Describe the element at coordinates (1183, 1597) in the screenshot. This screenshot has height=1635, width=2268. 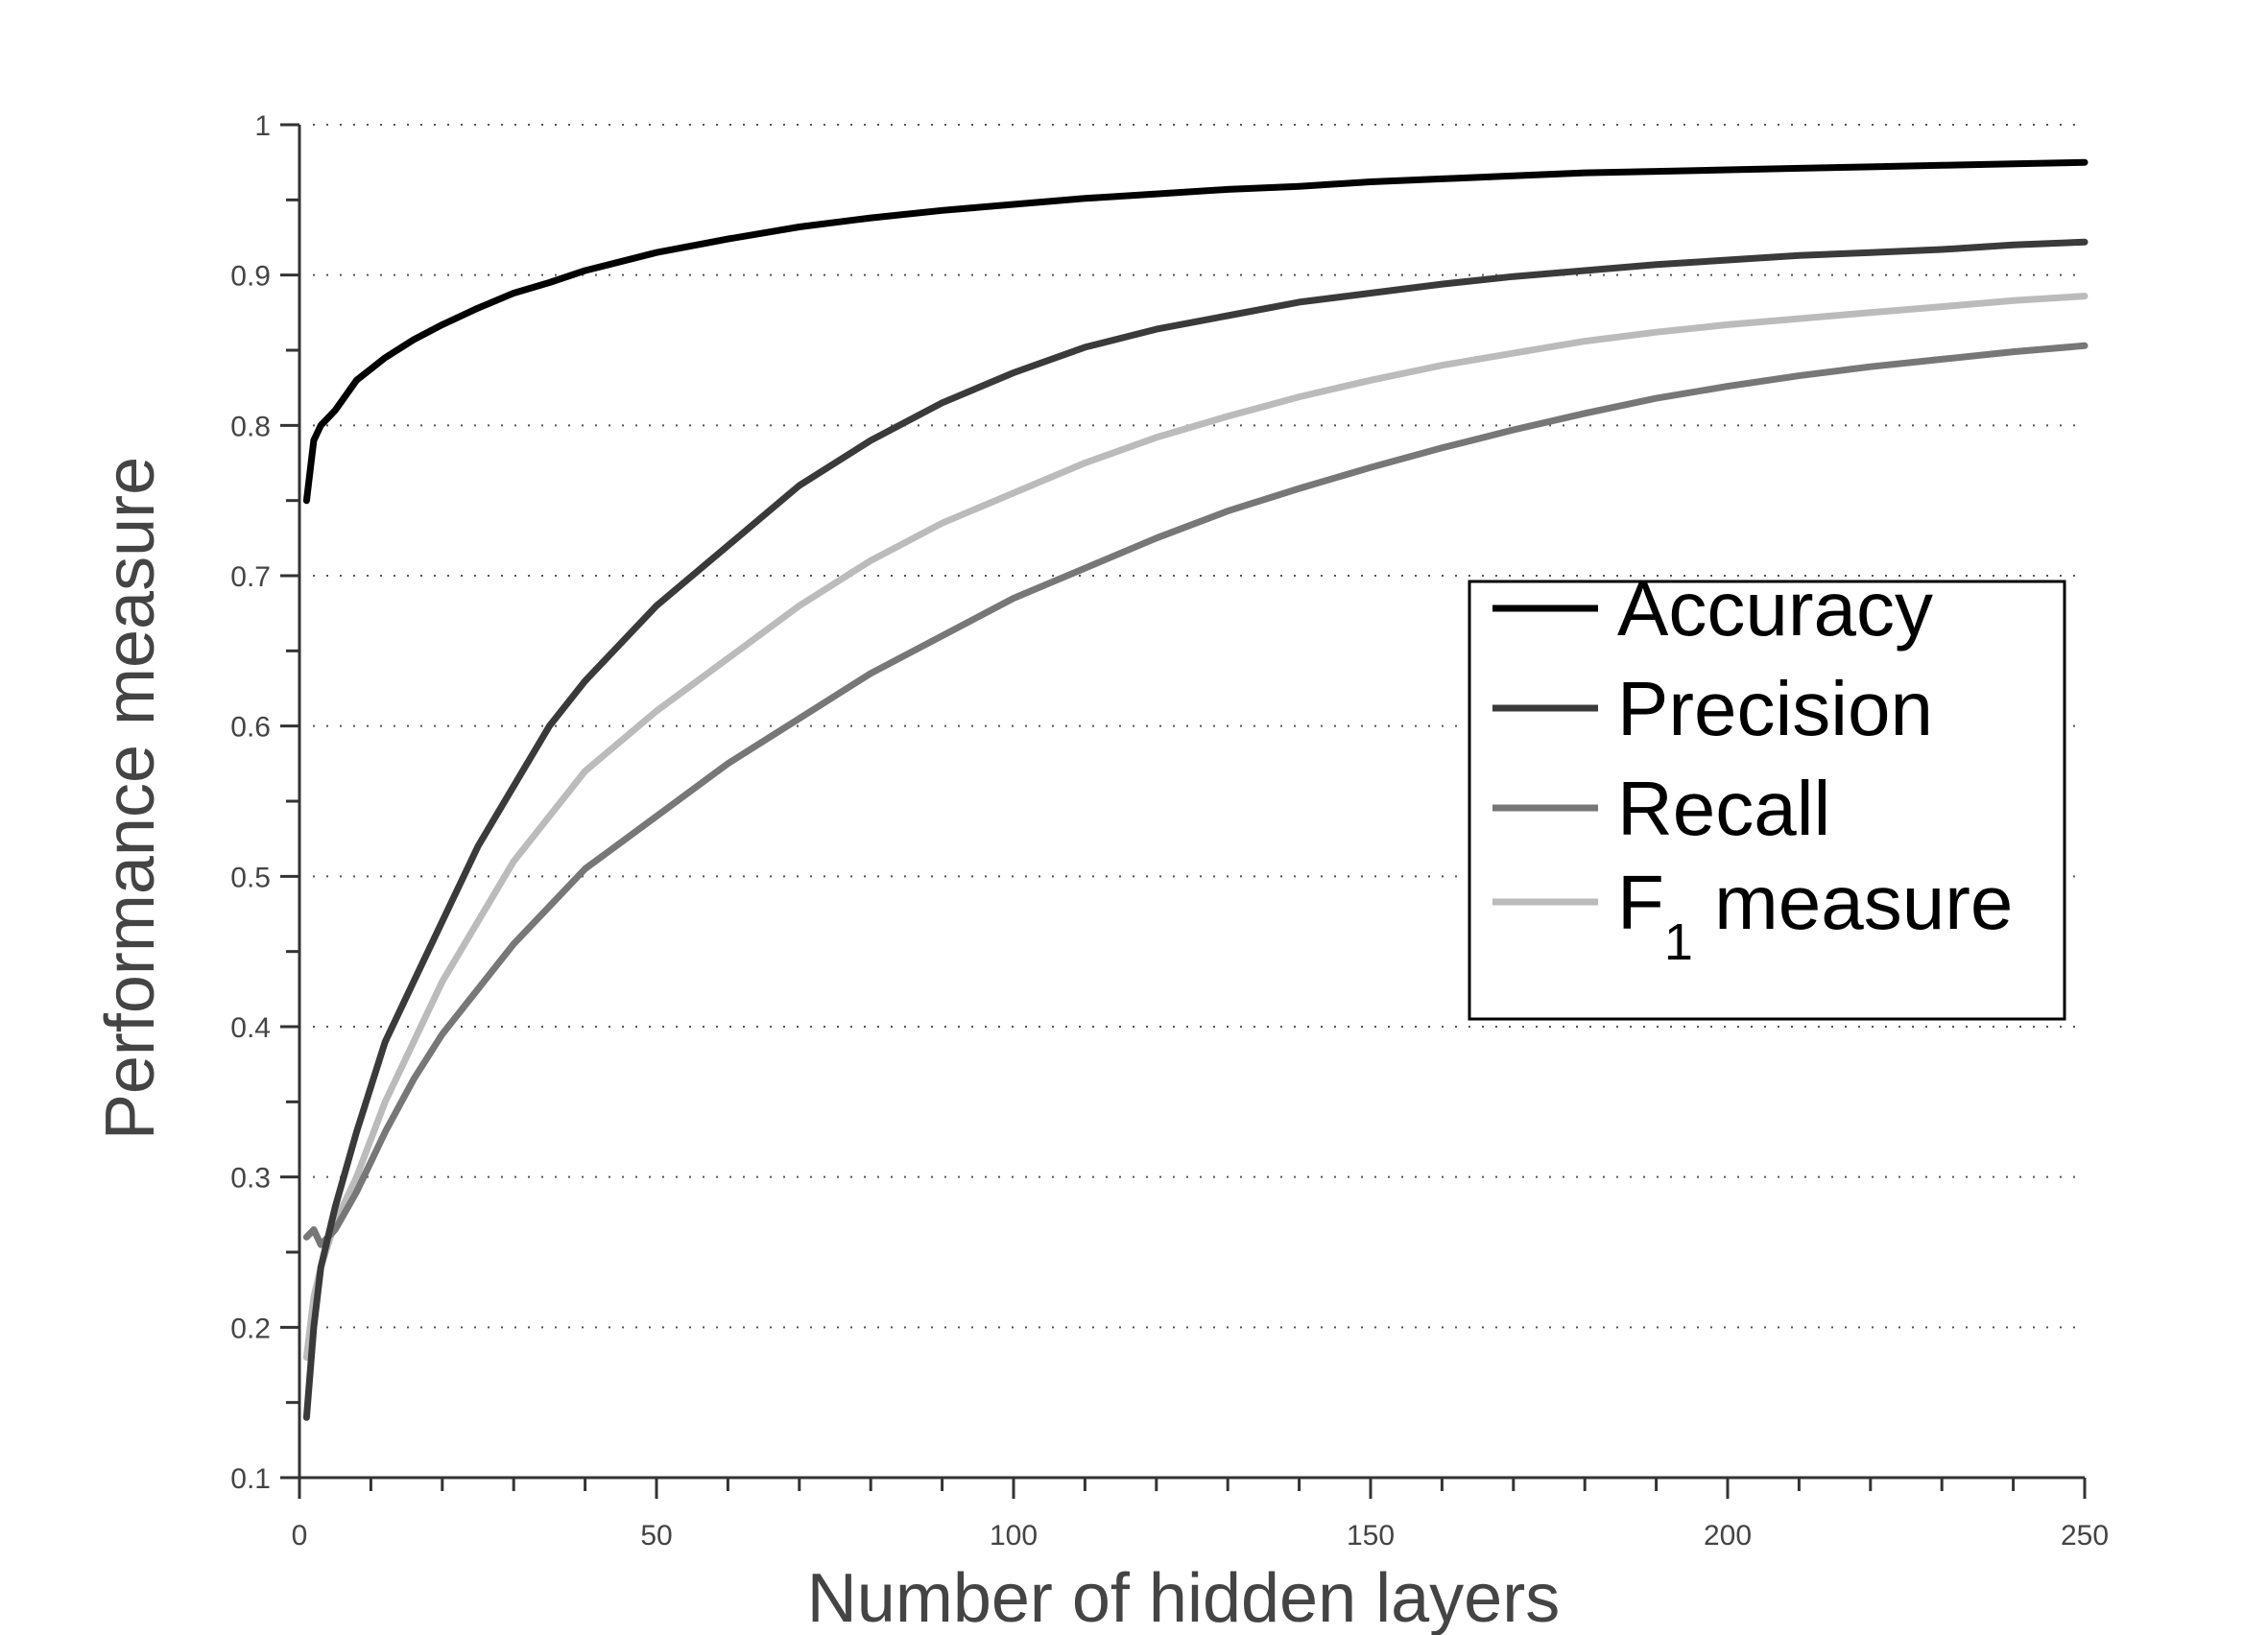
I see `x-axis-title: Number of hidden layers` at that location.